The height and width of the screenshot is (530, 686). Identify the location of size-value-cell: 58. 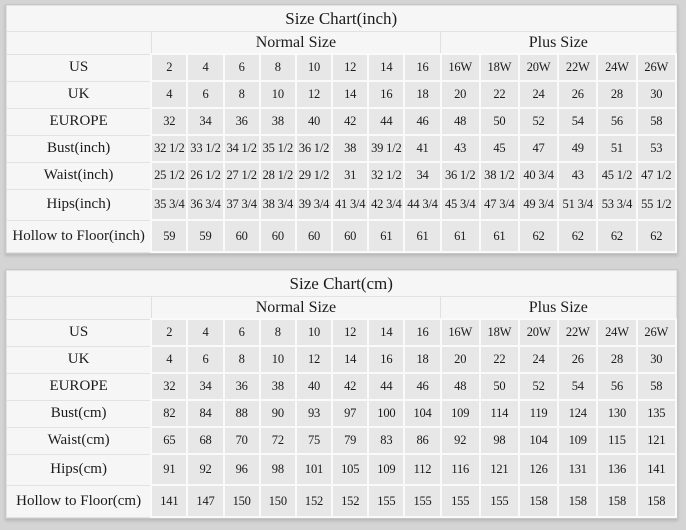
(656, 121).